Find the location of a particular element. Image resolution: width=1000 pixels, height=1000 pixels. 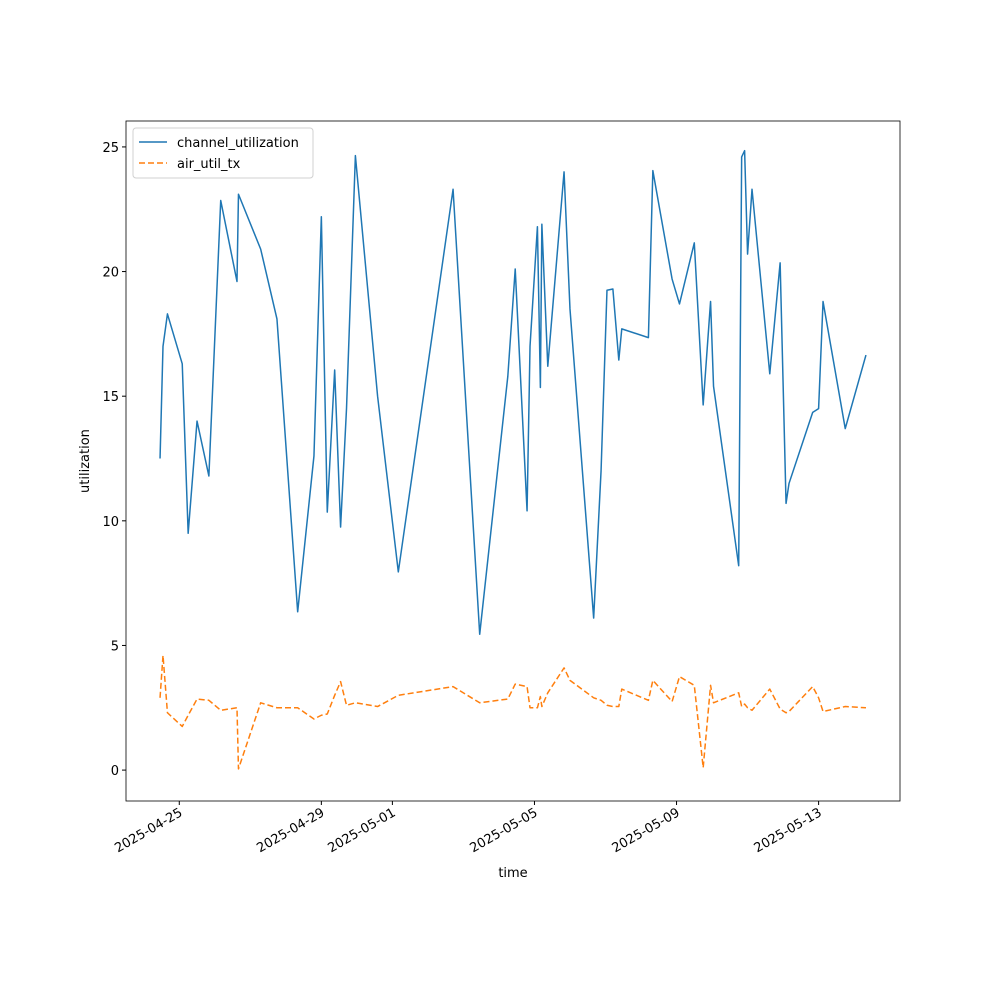

y-tick-label: 25 is located at coordinates (110, 148).